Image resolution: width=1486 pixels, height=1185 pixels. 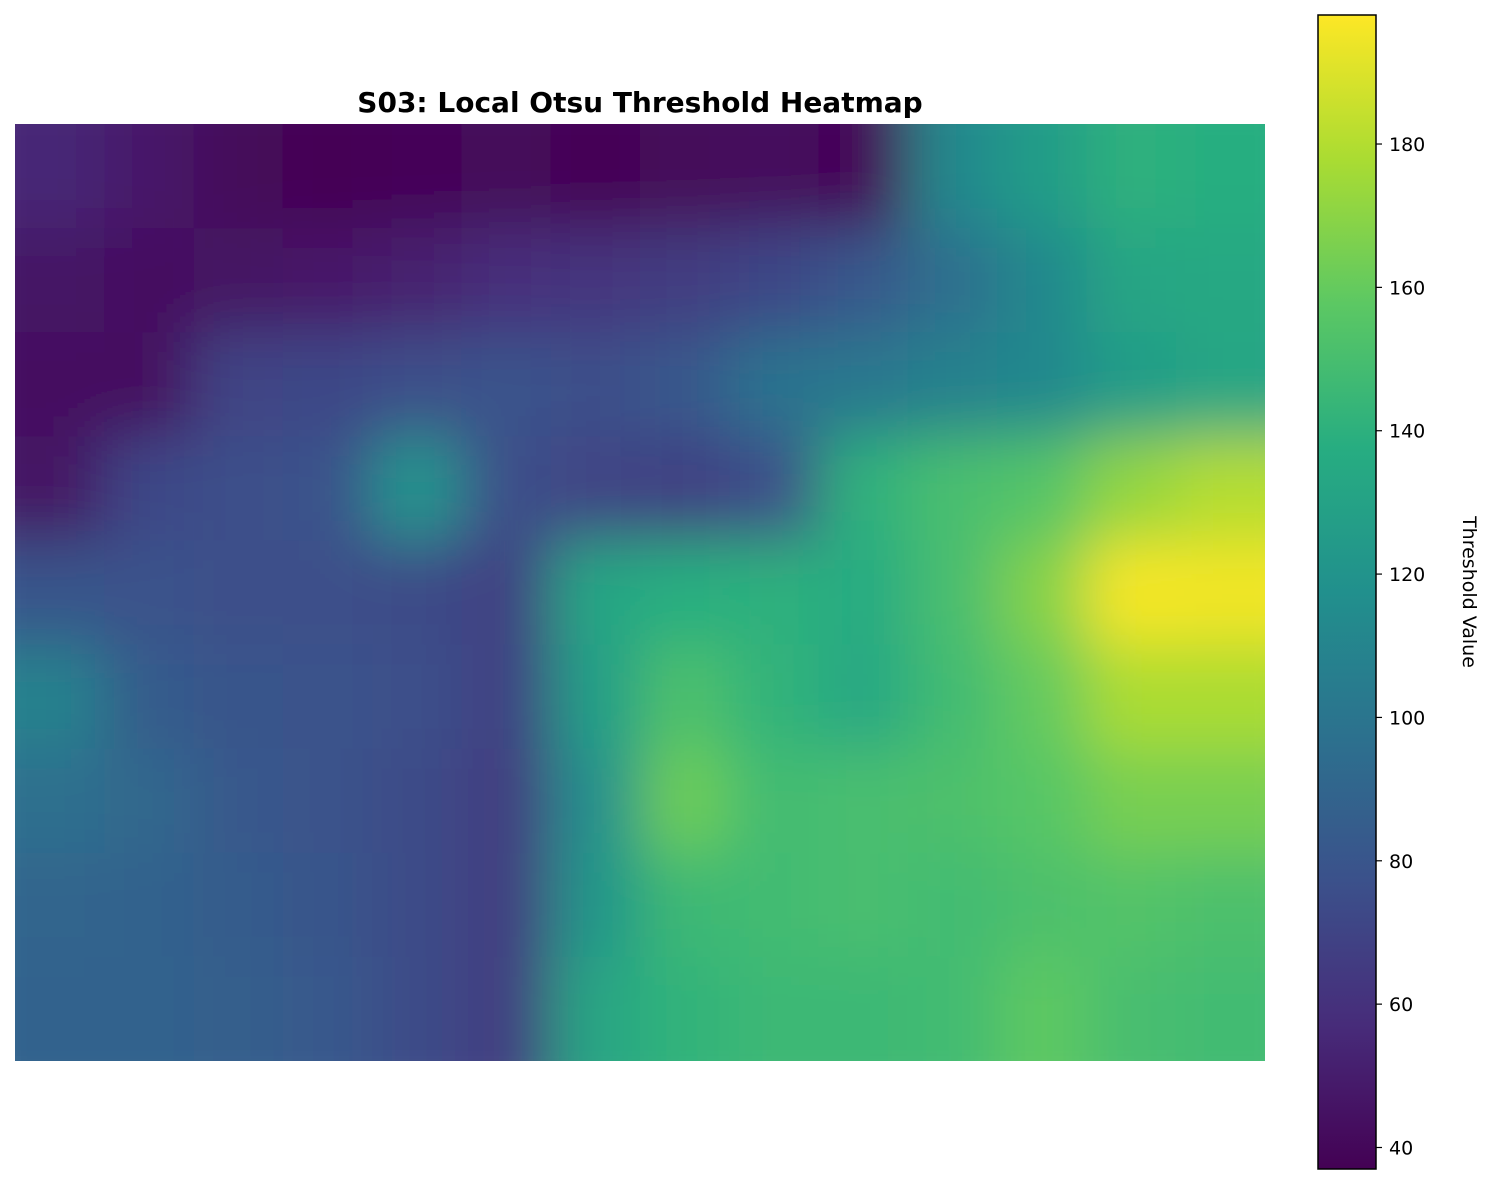 What do you see at coordinates (1407, 718) in the screenshot?
I see `colorbar-tick-label: 100` at bounding box center [1407, 718].